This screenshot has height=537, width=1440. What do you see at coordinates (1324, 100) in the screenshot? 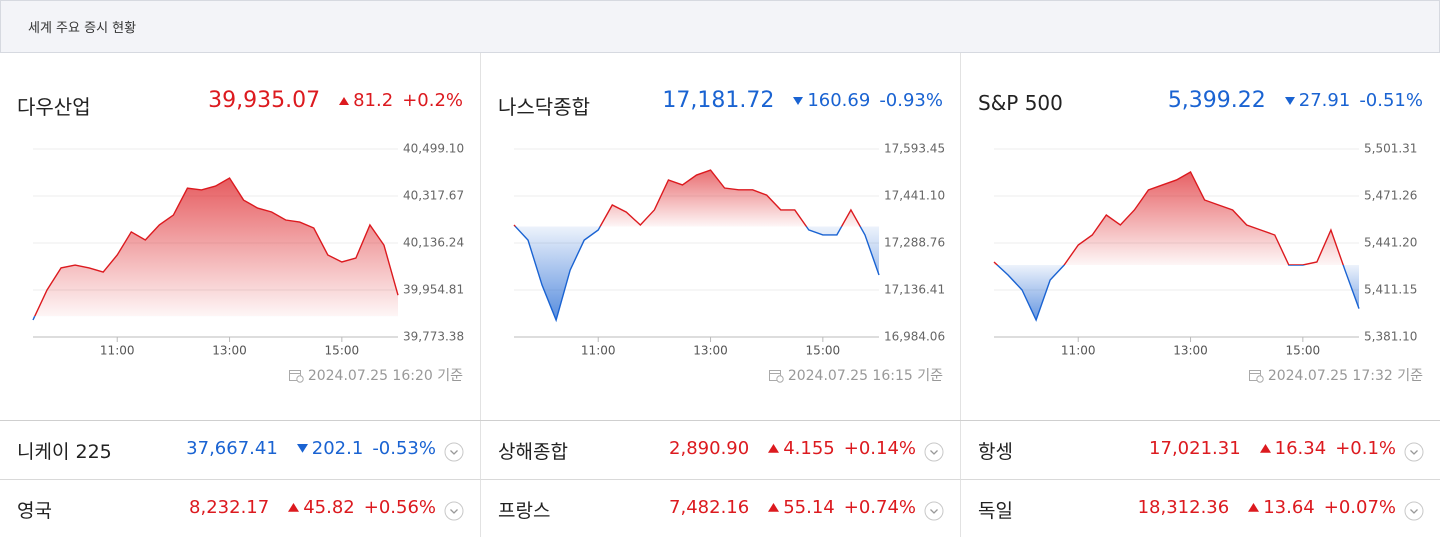
I see `change-value: 27.91` at bounding box center [1324, 100].